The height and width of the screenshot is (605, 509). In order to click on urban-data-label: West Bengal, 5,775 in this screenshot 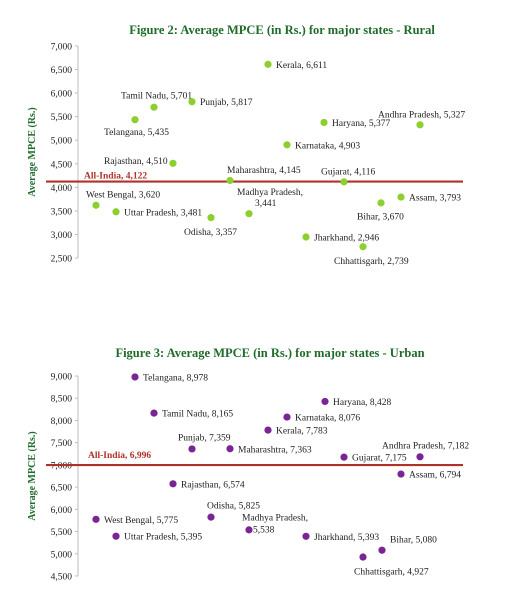, I will do `click(141, 521)`.